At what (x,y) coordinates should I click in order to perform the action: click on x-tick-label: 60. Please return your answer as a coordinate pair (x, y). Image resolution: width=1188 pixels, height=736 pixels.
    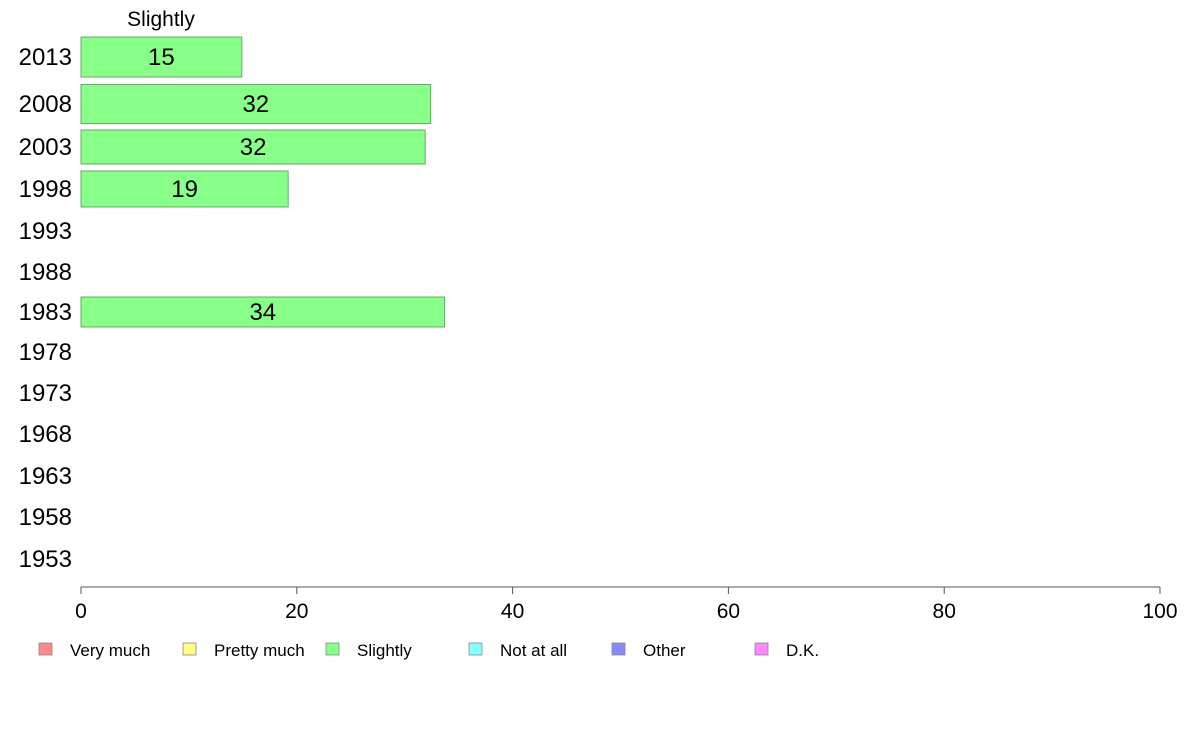
    Looking at the image, I should click on (728, 611).